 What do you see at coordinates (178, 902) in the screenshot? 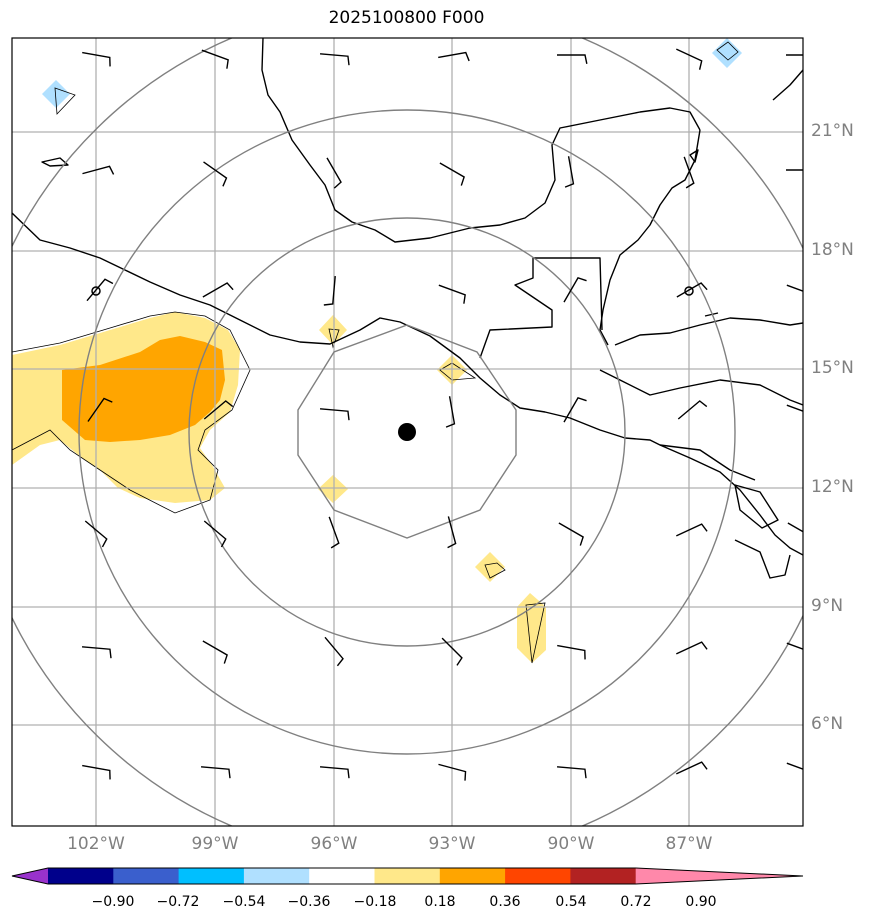
I see `colorbar-tick-label: −0.72` at bounding box center [178, 902].